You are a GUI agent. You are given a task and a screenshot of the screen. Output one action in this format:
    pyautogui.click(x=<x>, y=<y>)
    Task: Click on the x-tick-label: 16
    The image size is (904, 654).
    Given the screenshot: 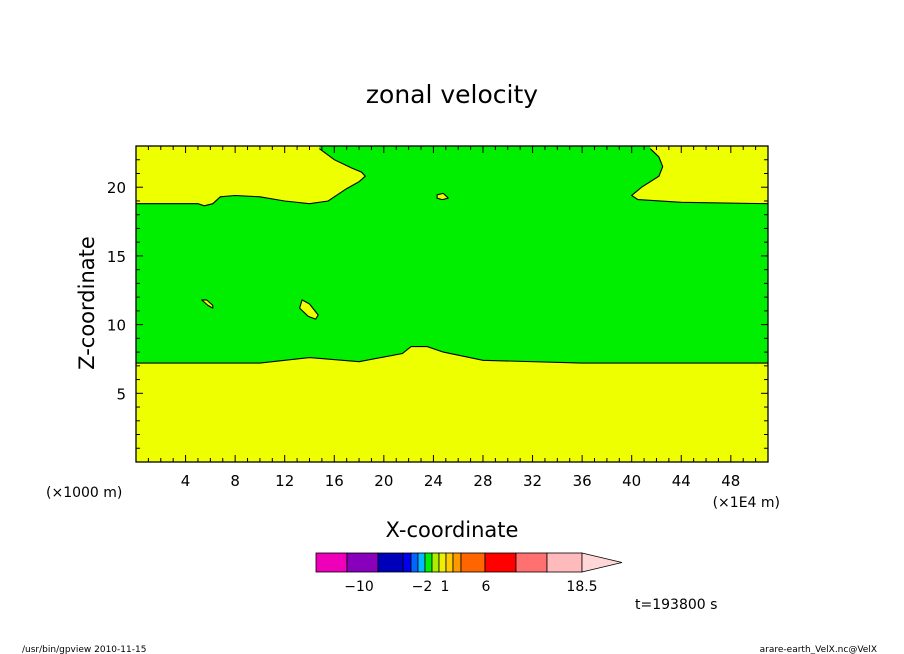 What is the action you would take?
    pyautogui.click(x=334, y=481)
    